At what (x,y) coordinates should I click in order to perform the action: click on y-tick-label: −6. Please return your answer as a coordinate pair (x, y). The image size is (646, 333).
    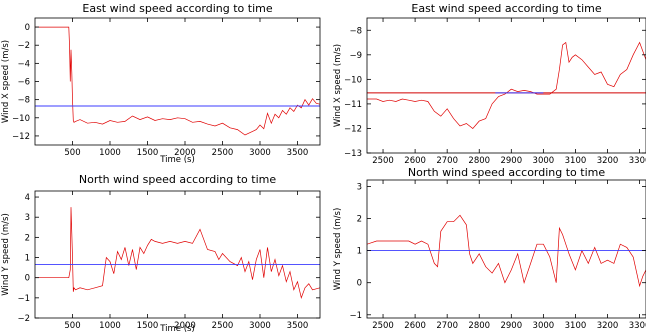
    Looking at the image, I should click on (23, 83).